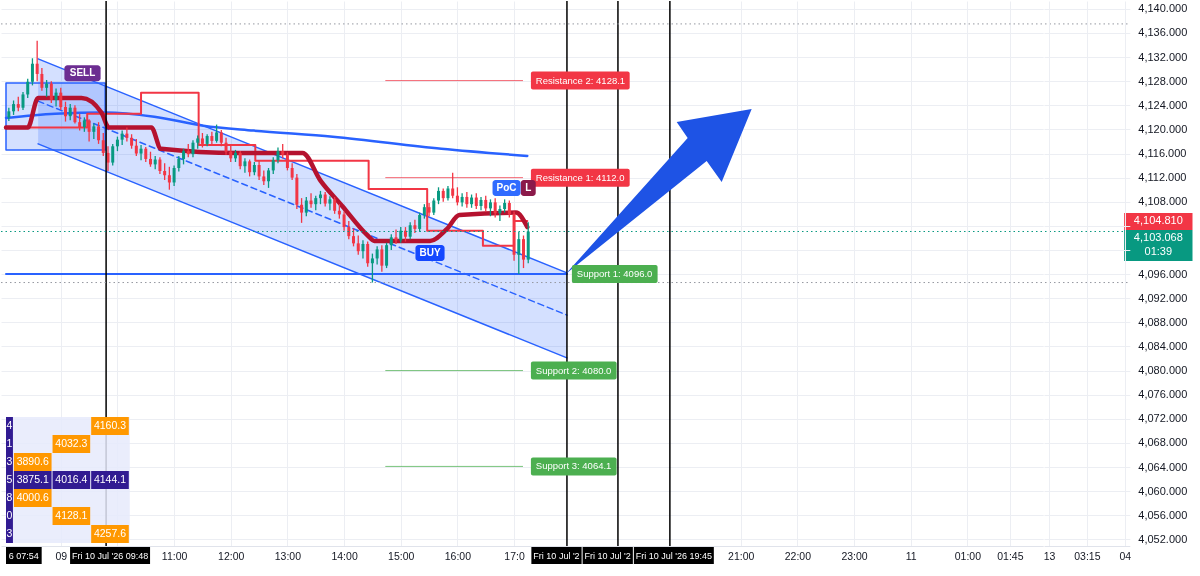 The height and width of the screenshot is (576, 1200). I want to click on annotation: 4032.3, so click(71, 443).